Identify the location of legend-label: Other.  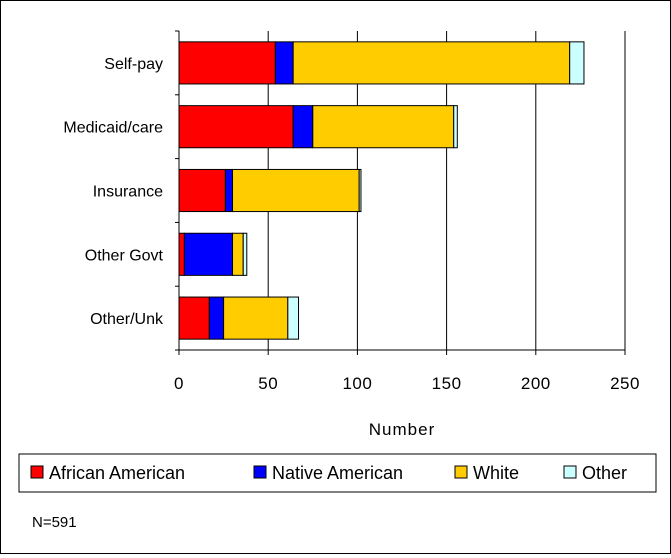
(604, 473).